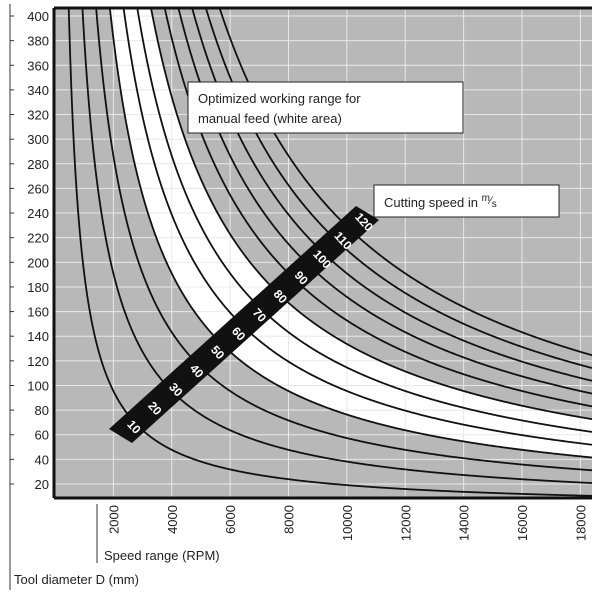 The image size is (592, 593). What do you see at coordinates (38, 139) in the screenshot?
I see `y-tick-label: 300` at bounding box center [38, 139].